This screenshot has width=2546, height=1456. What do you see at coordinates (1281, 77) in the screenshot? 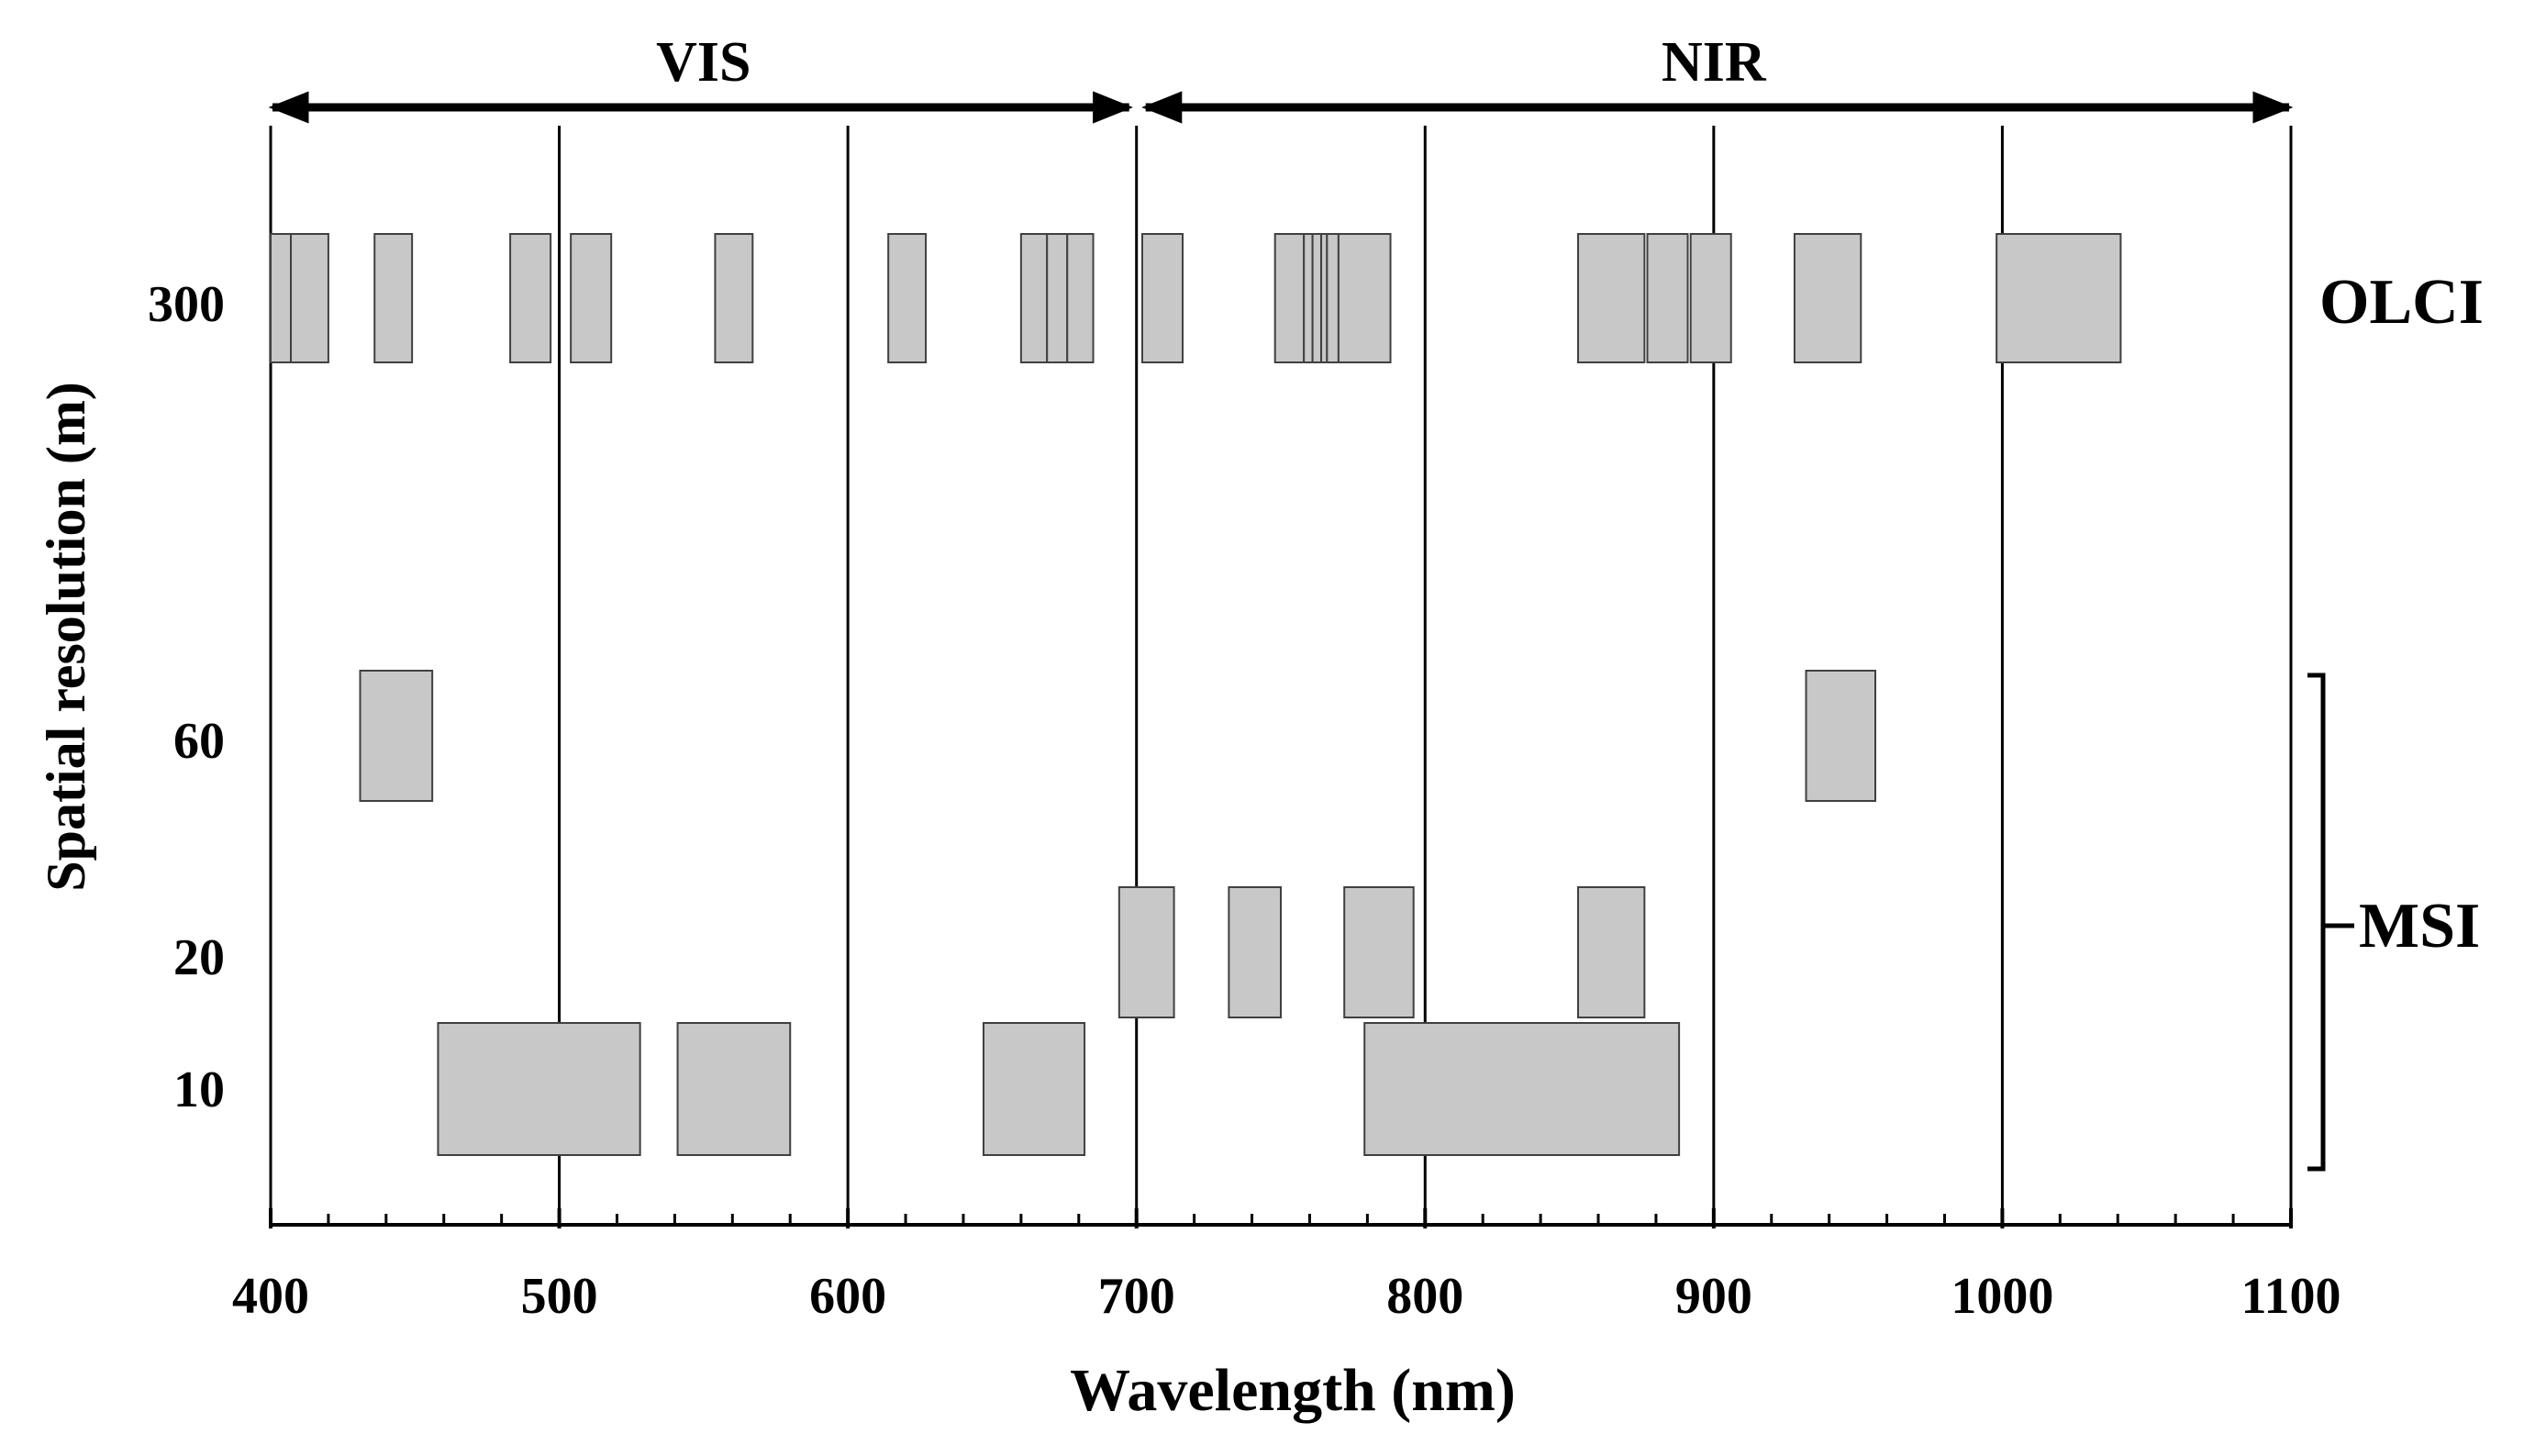
I see `spectral-regions: VIS NIR` at bounding box center [1281, 77].